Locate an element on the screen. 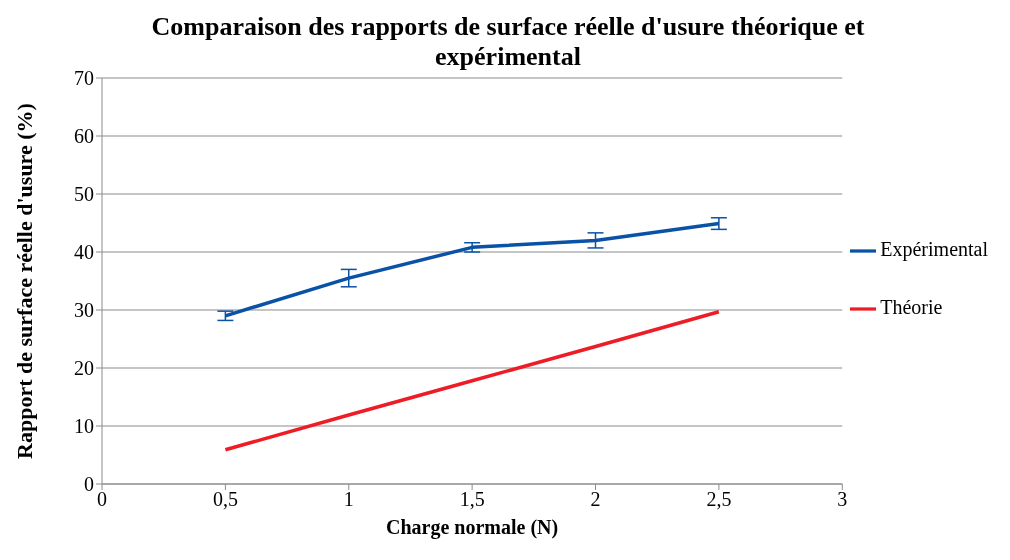  line-series is located at coordinates (472, 380).